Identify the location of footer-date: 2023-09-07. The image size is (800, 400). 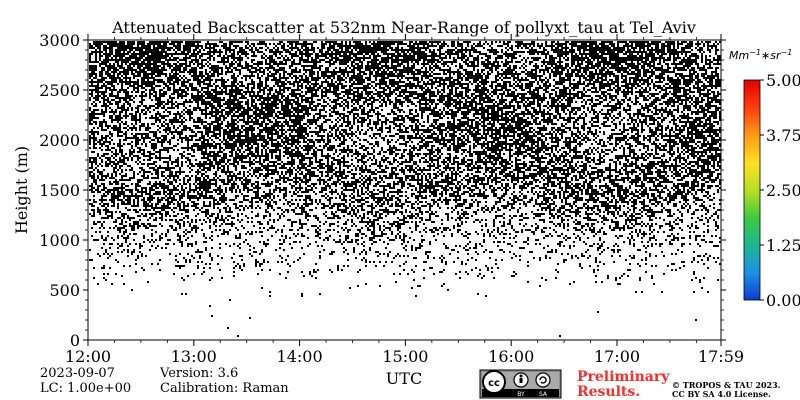
(77, 373).